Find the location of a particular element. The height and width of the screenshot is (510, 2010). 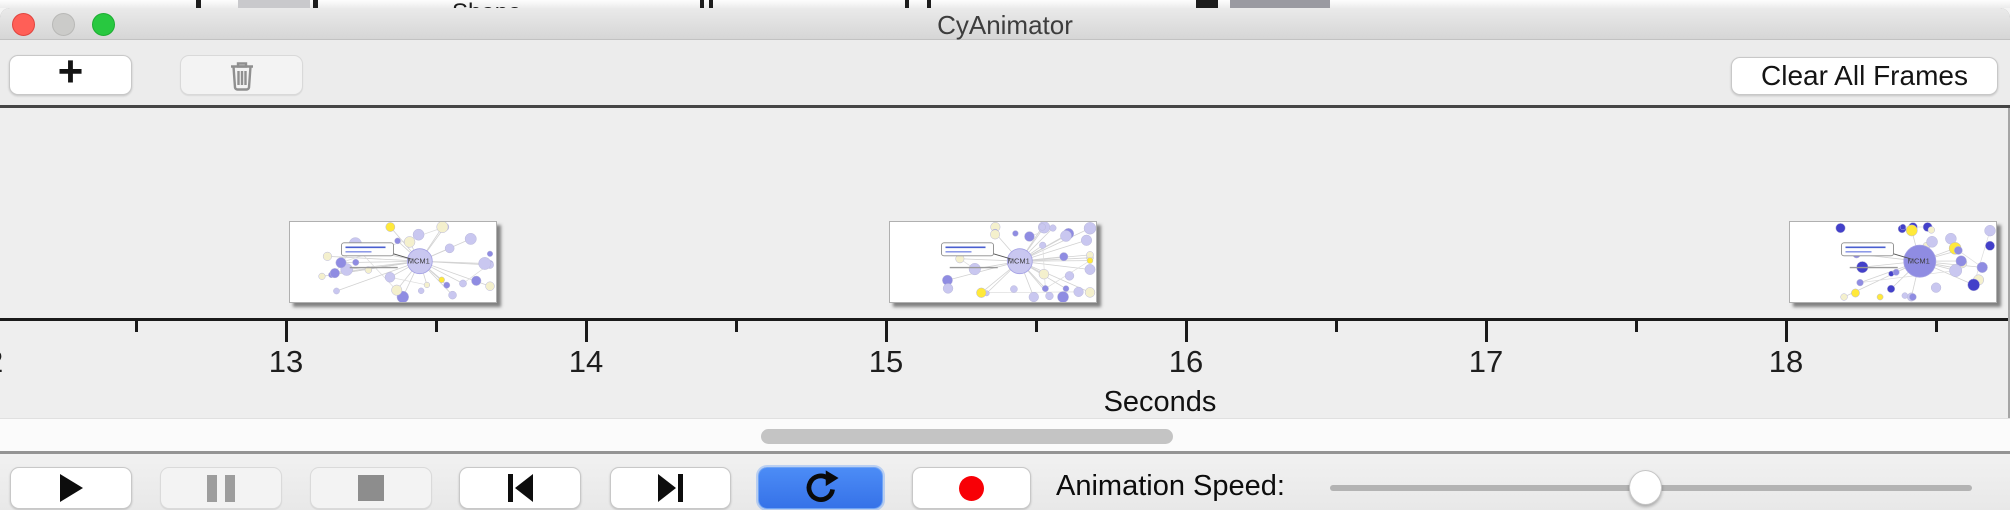

clear-all-frames-button: Clear All Frames is located at coordinates (1864, 76).